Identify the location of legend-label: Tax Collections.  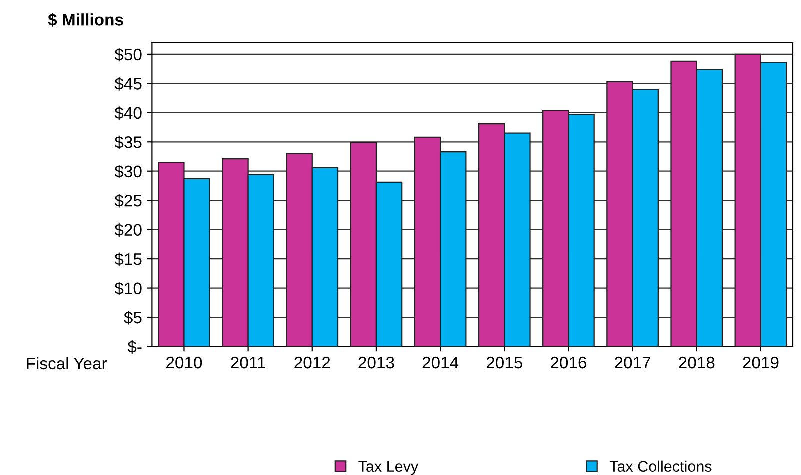
(661, 466).